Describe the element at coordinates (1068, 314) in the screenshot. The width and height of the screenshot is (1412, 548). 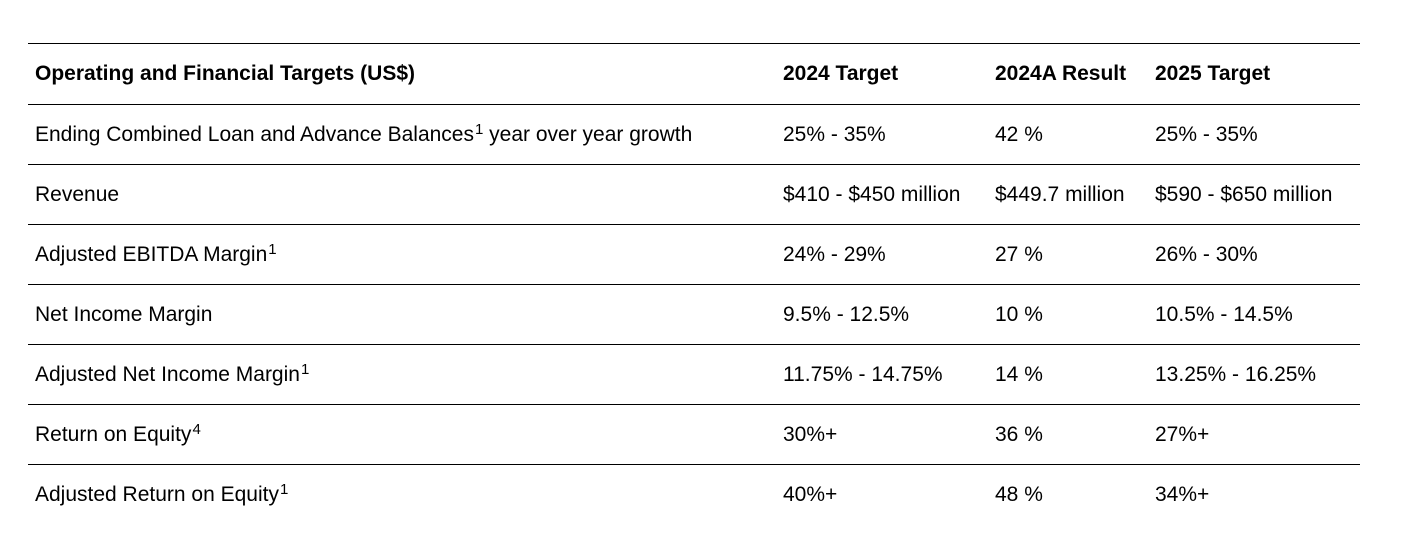
I see `cell-2024a-result: 10 %` at that location.